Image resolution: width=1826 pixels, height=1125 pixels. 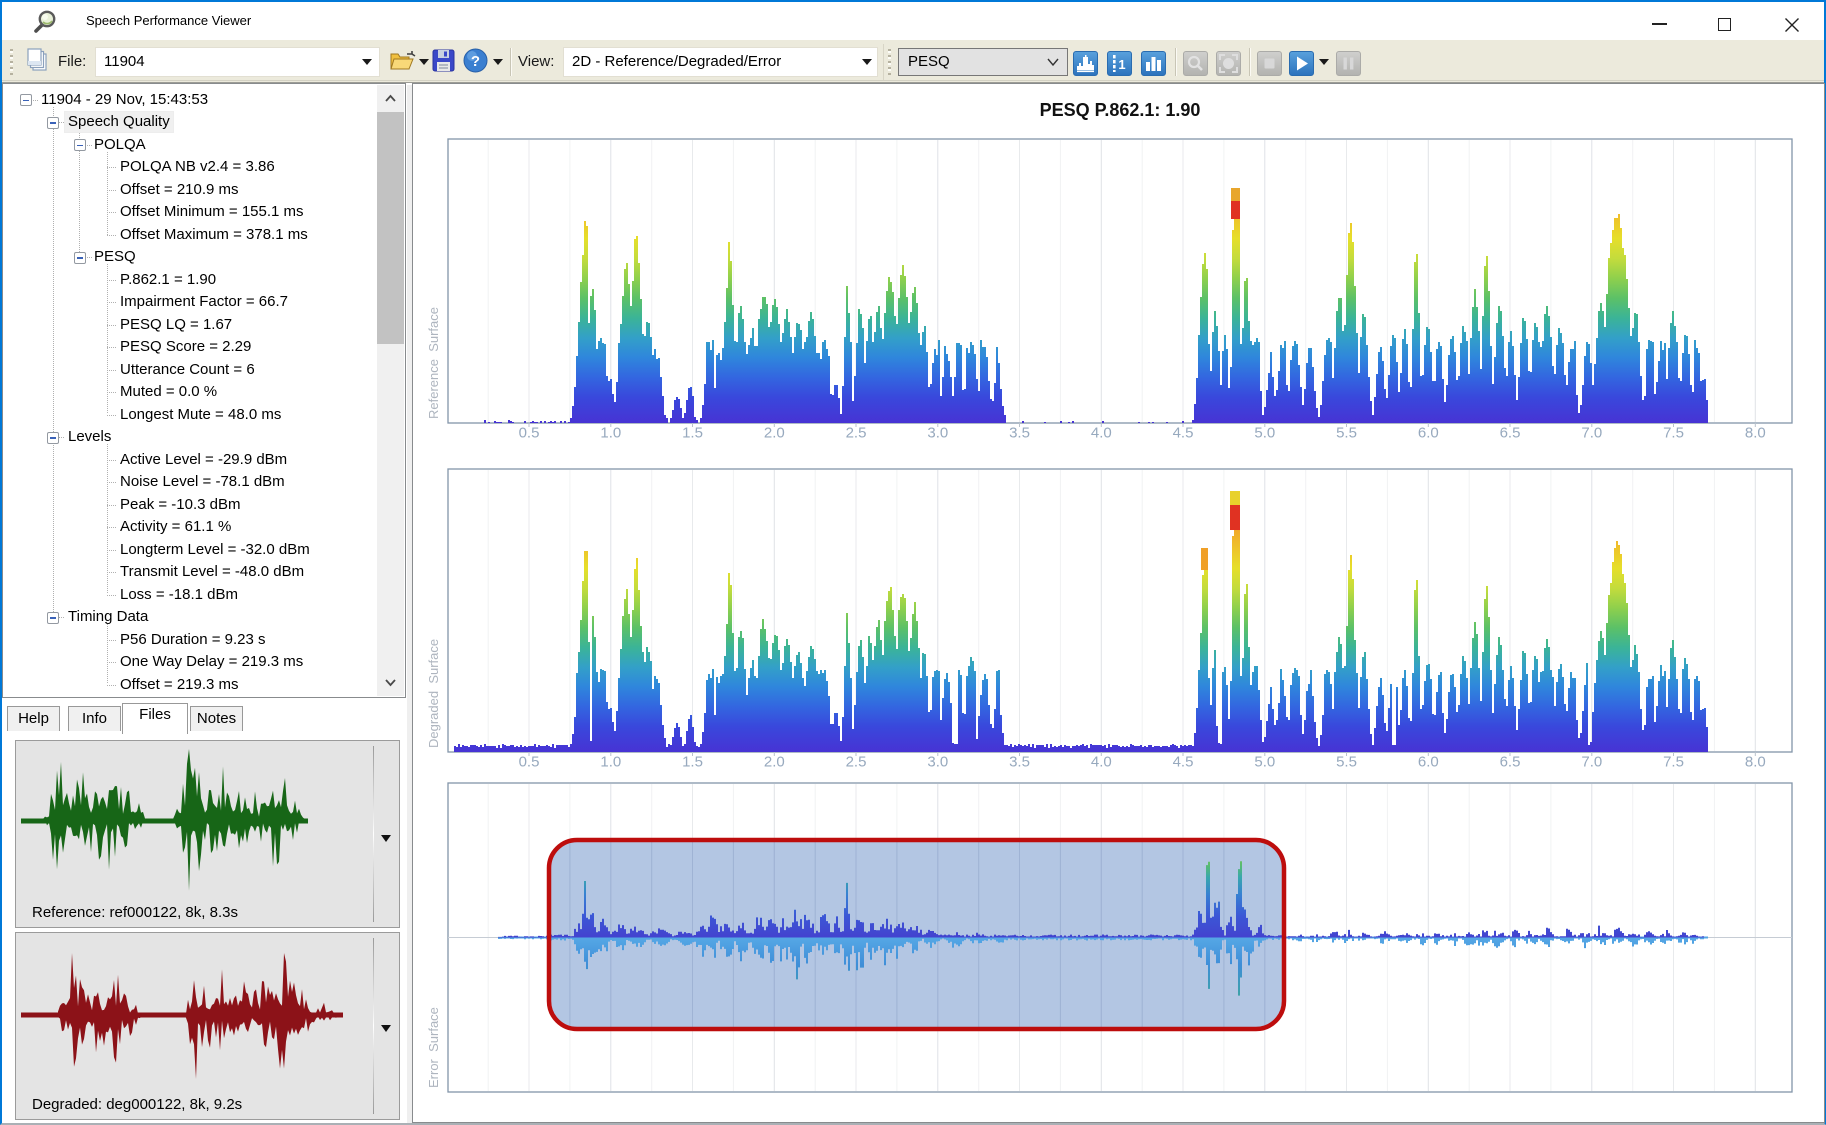 I want to click on svg-text: Degraded Surface, so click(x=433, y=693).